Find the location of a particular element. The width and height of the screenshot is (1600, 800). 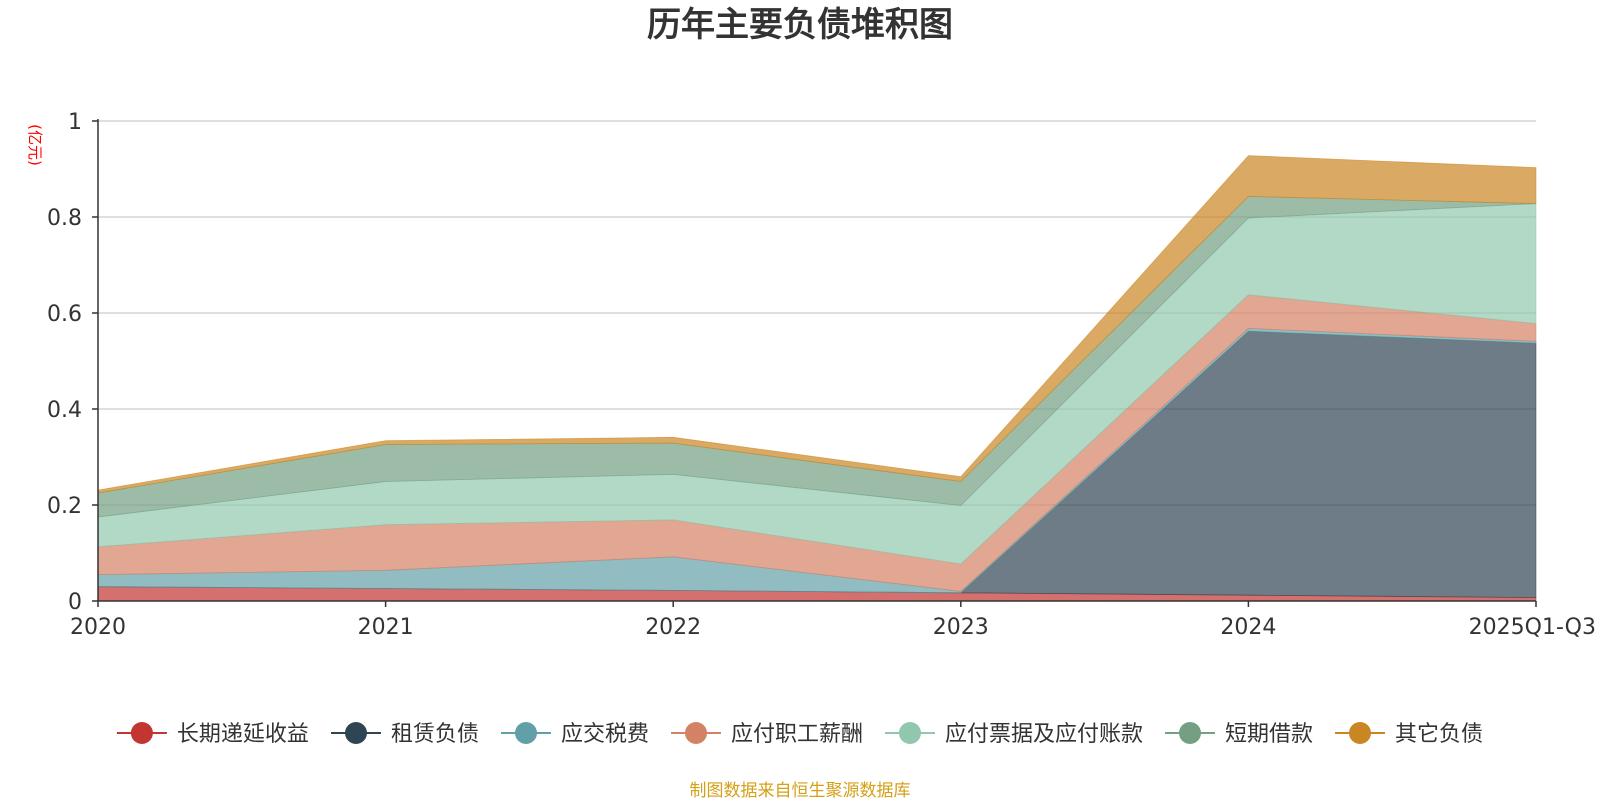

legend-item: 其它负债 is located at coordinates (1409, 734).